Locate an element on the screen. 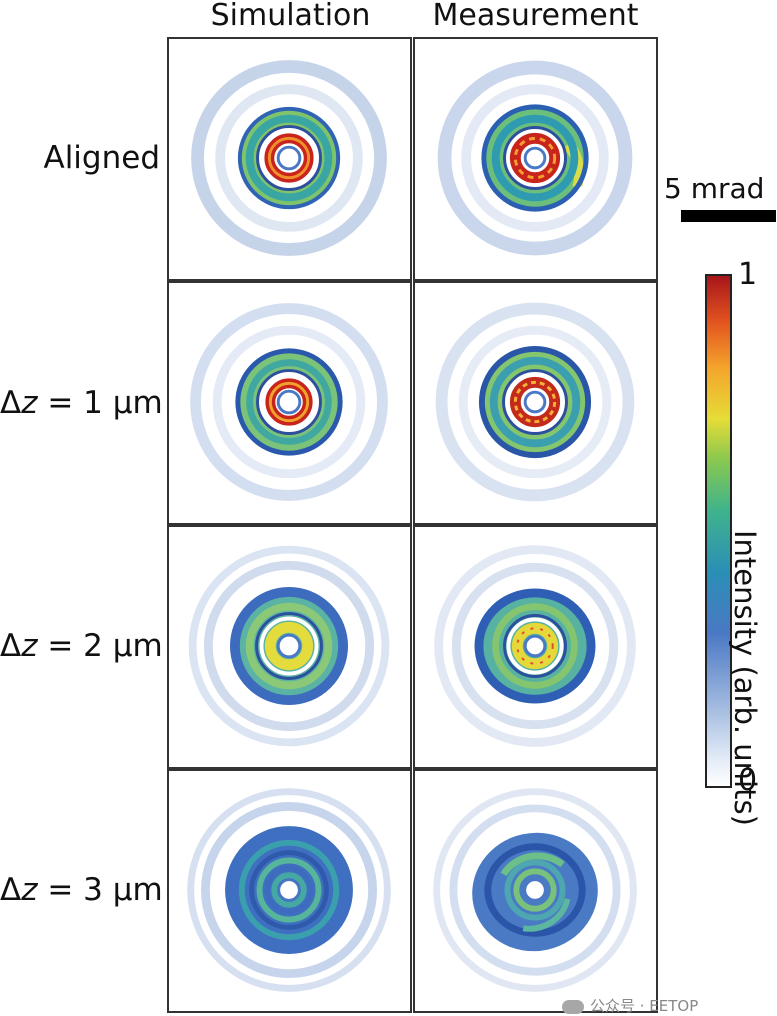 This screenshot has height=1016, width=777. watermark: 公众号 · EETOP is located at coordinates (630, 1006).